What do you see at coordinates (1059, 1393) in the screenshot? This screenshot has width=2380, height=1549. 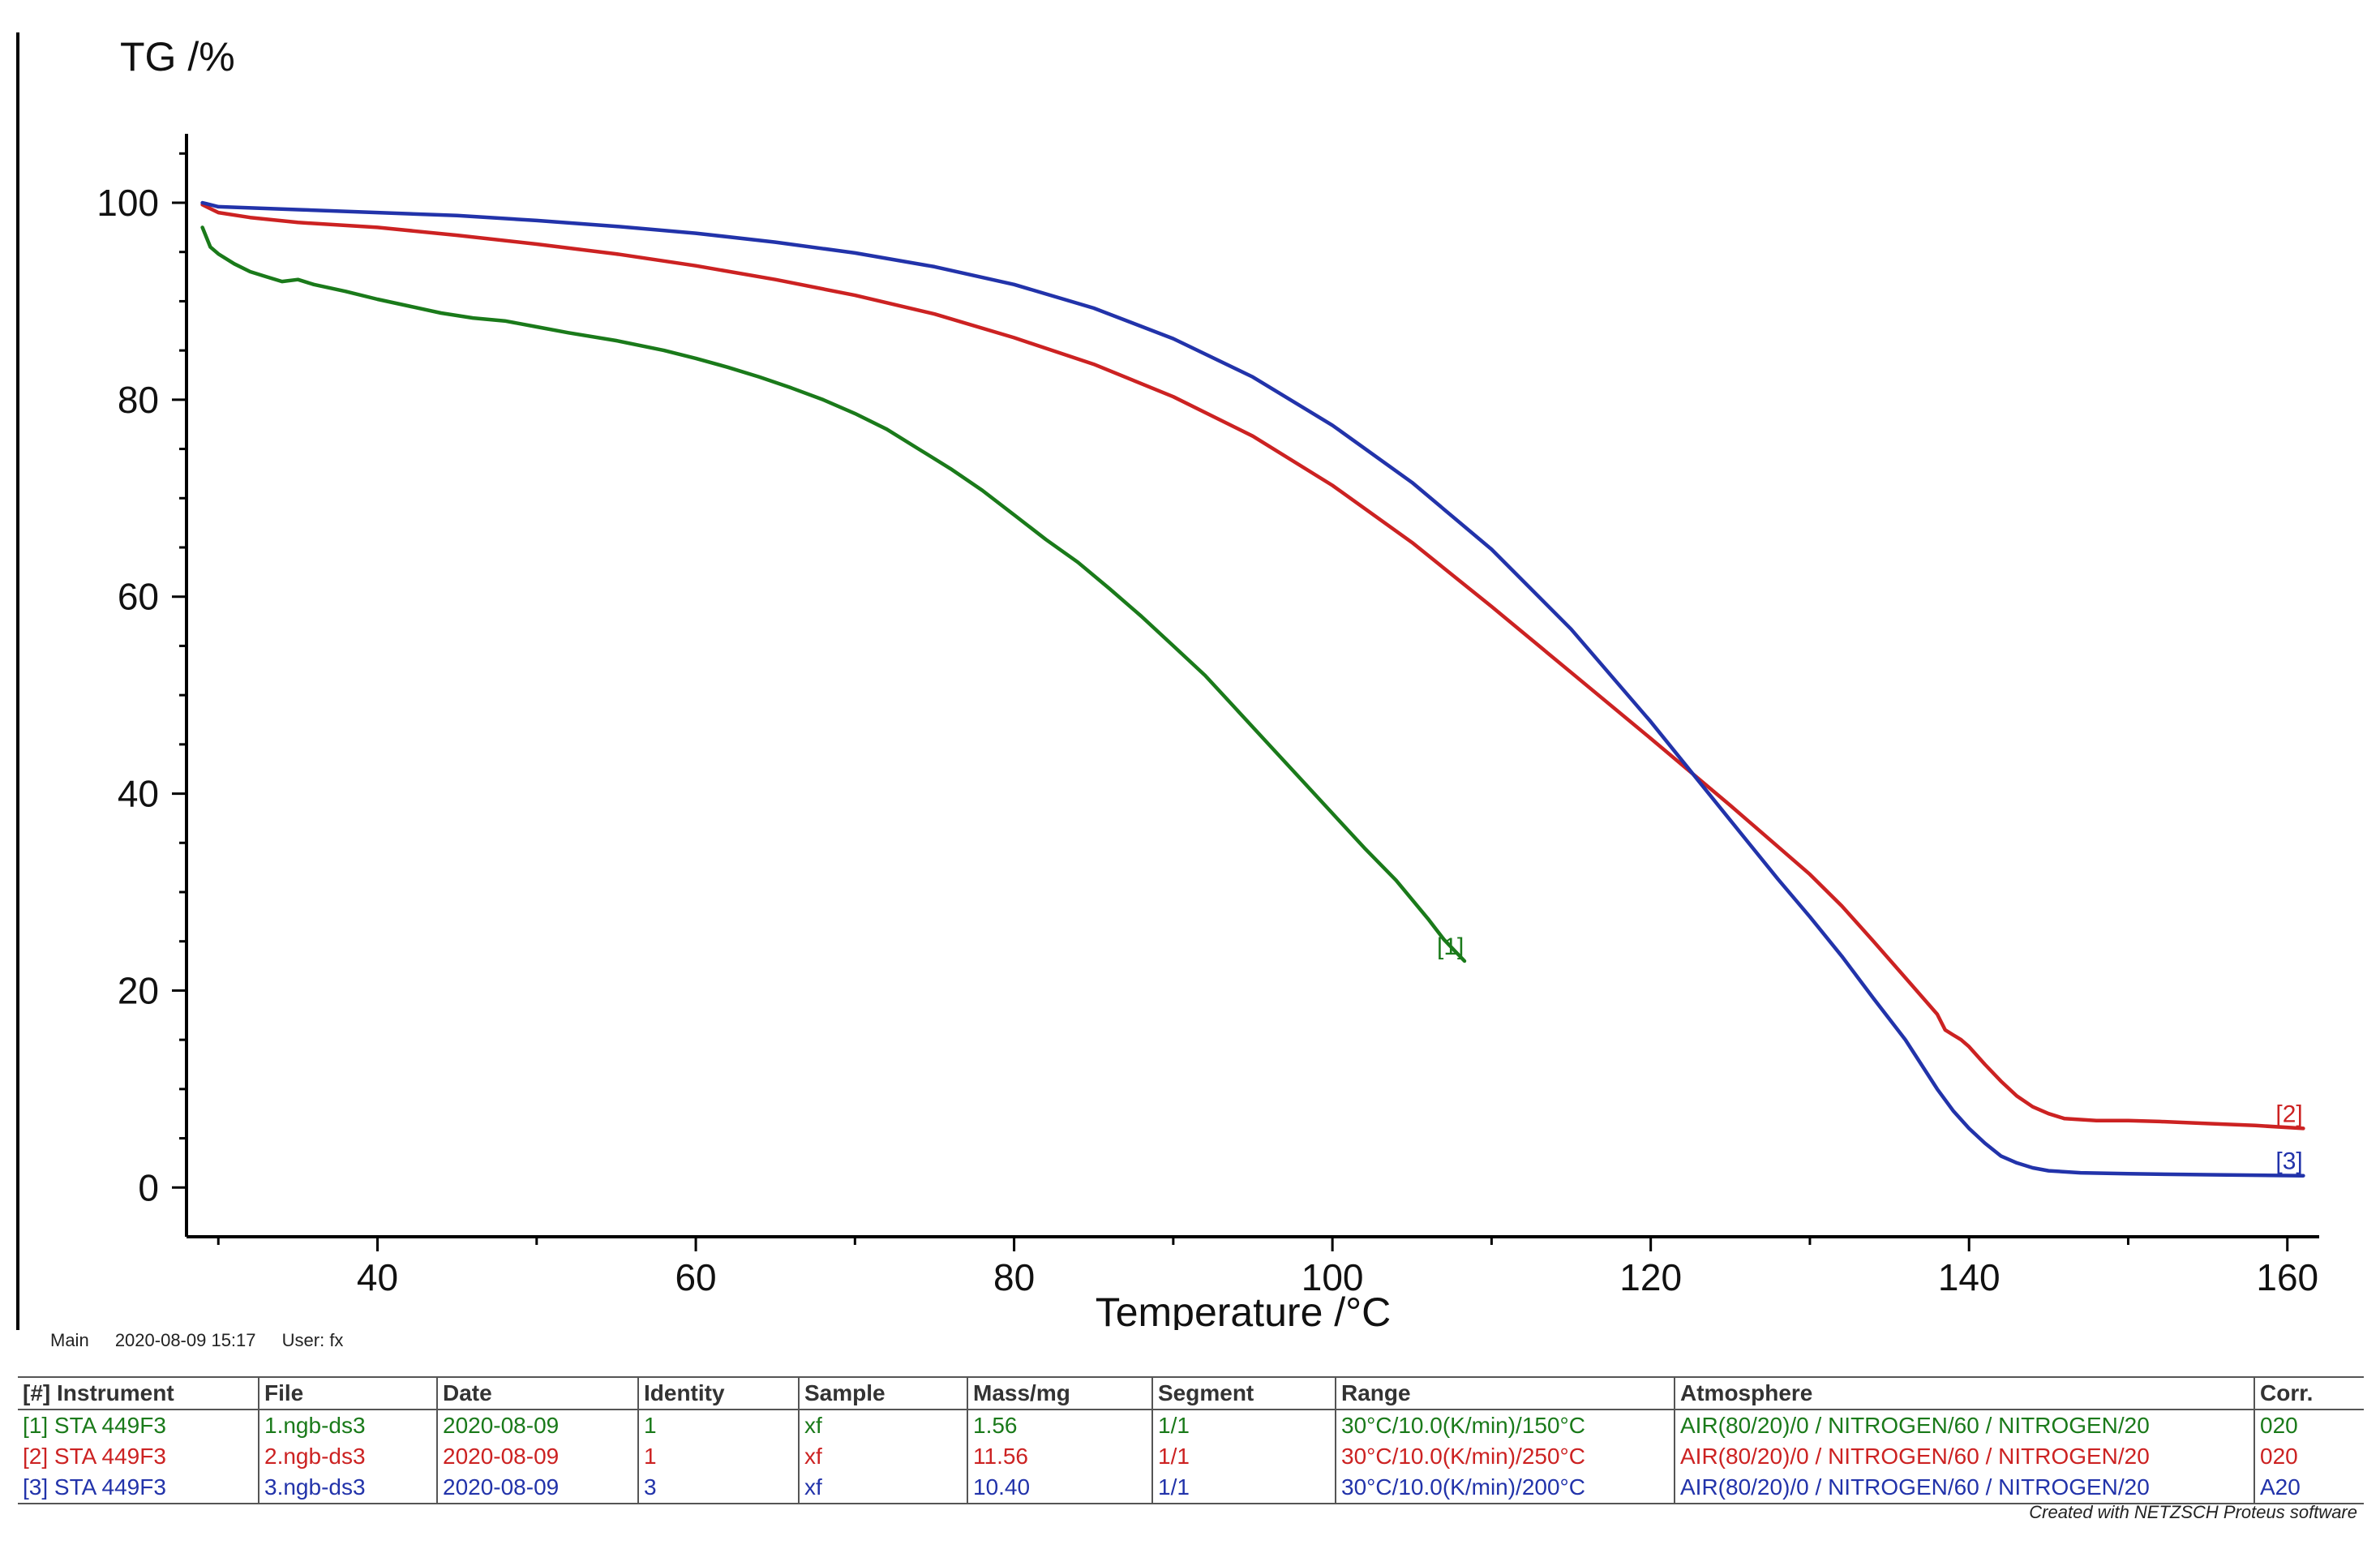 I see `col-header: Mass/mg` at bounding box center [1059, 1393].